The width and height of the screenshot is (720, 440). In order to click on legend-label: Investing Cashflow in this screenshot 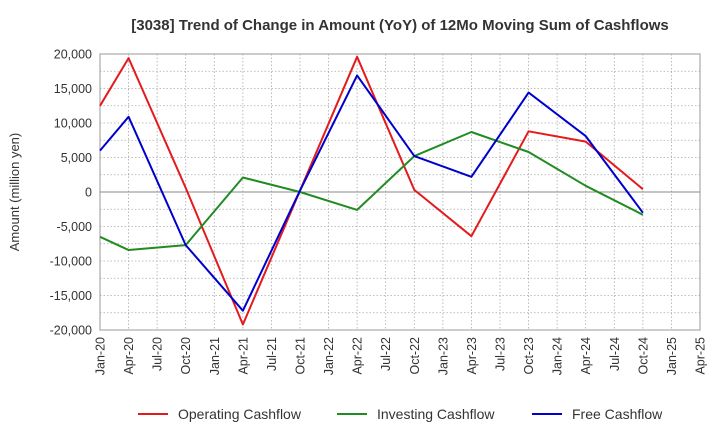, I will do `click(436, 414)`.